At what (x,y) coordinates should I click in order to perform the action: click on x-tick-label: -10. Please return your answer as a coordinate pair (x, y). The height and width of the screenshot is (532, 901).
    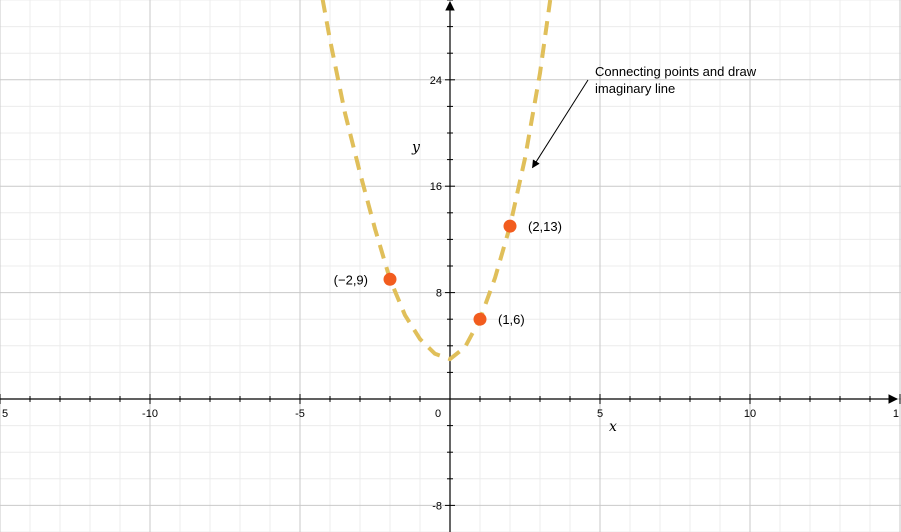
    Looking at the image, I should click on (150, 414).